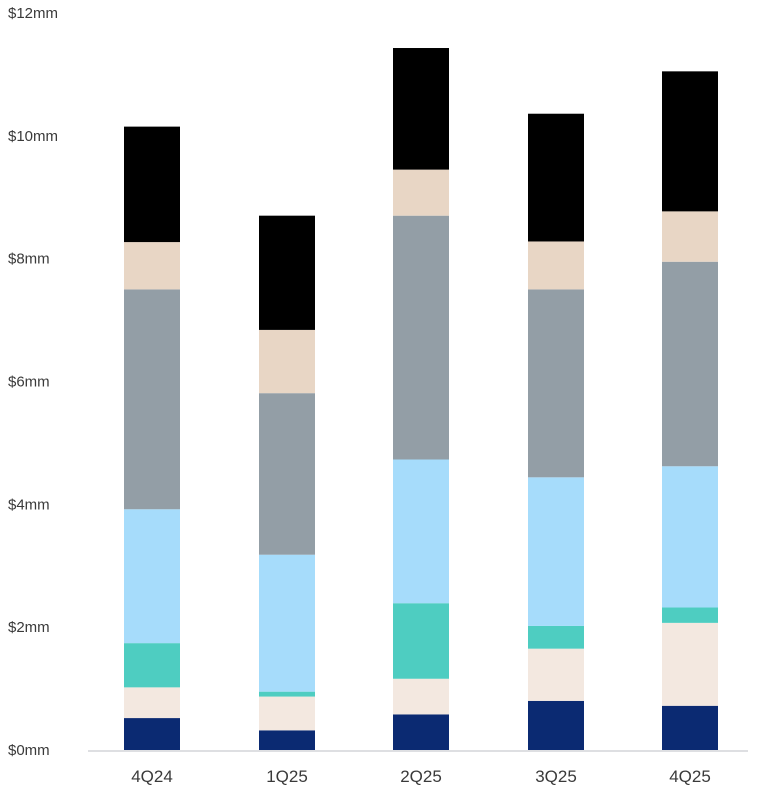 The image size is (758, 793). I want to click on x-tick-label: 3Q25, so click(556, 776).